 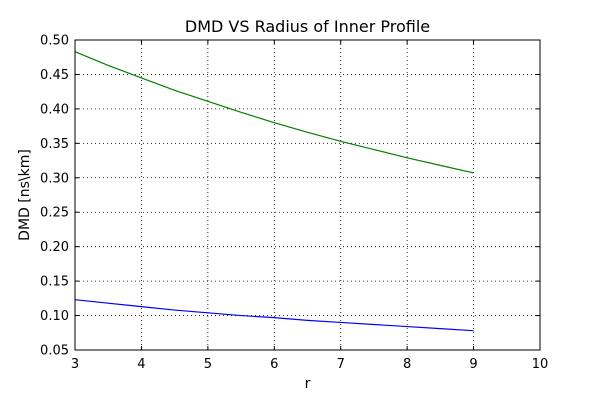 I want to click on y-tick-label: 0.05, so click(x=54, y=351).